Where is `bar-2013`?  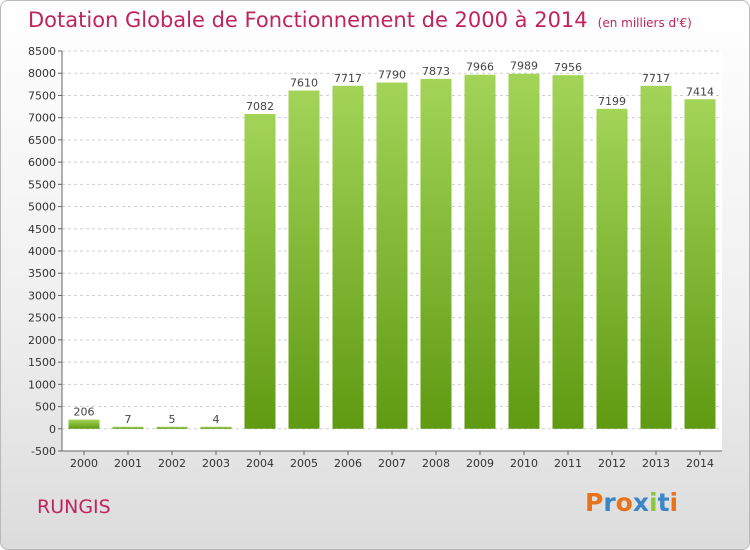
bar-2013 is located at coordinates (656, 257).